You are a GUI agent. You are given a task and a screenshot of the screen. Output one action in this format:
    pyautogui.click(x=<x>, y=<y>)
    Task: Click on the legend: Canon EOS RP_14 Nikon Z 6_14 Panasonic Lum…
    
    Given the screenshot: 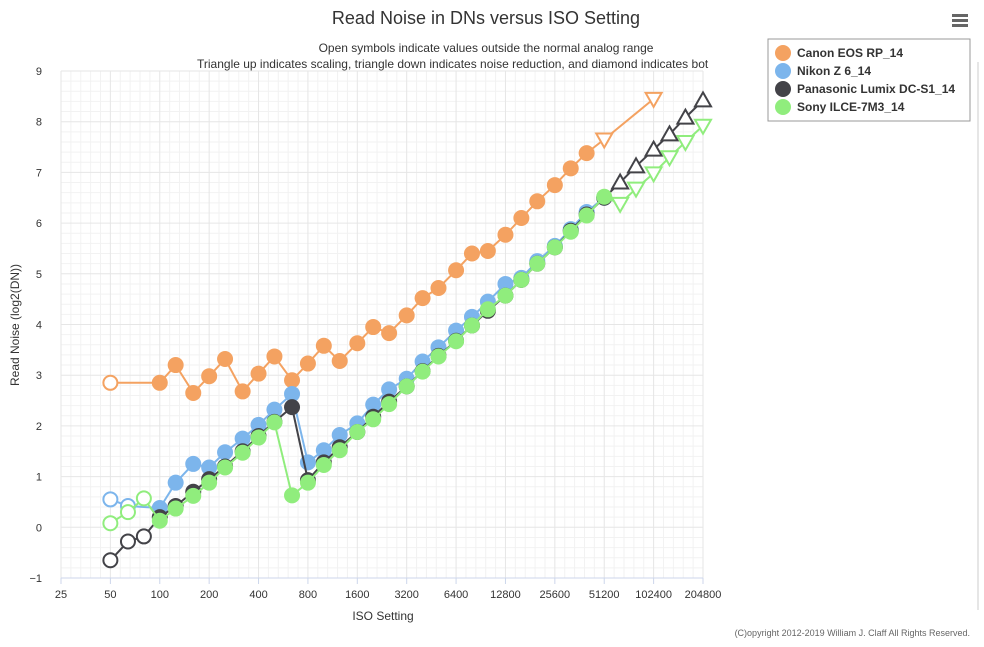 What is the action you would take?
    pyautogui.click(x=869, y=80)
    